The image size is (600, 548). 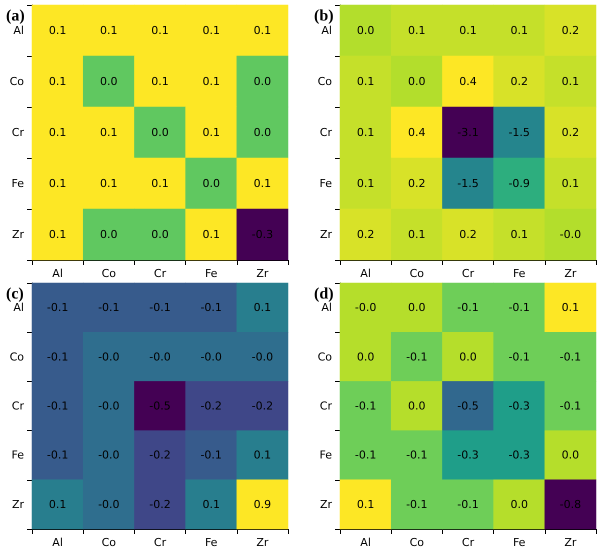 What do you see at coordinates (324, 16) in the screenshot?
I see `chart-title: (b)` at bounding box center [324, 16].